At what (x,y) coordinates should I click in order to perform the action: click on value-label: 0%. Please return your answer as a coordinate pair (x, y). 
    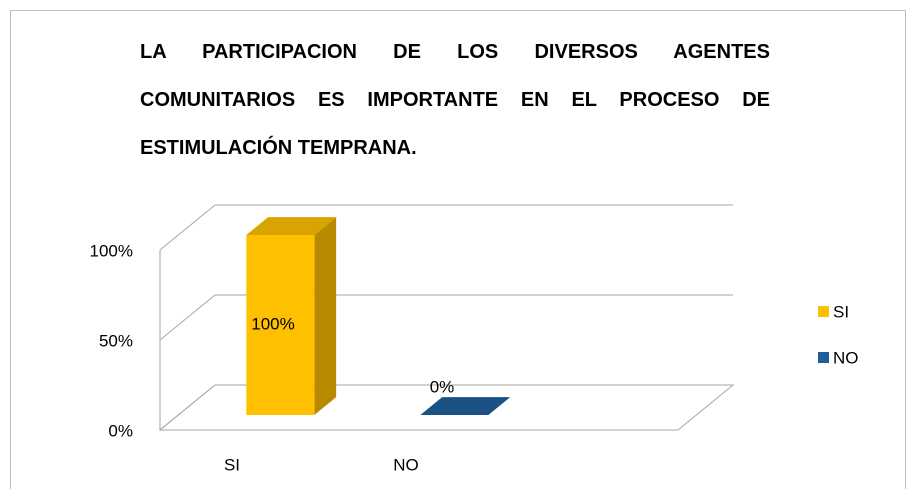
    Looking at the image, I should click on (442, 386).